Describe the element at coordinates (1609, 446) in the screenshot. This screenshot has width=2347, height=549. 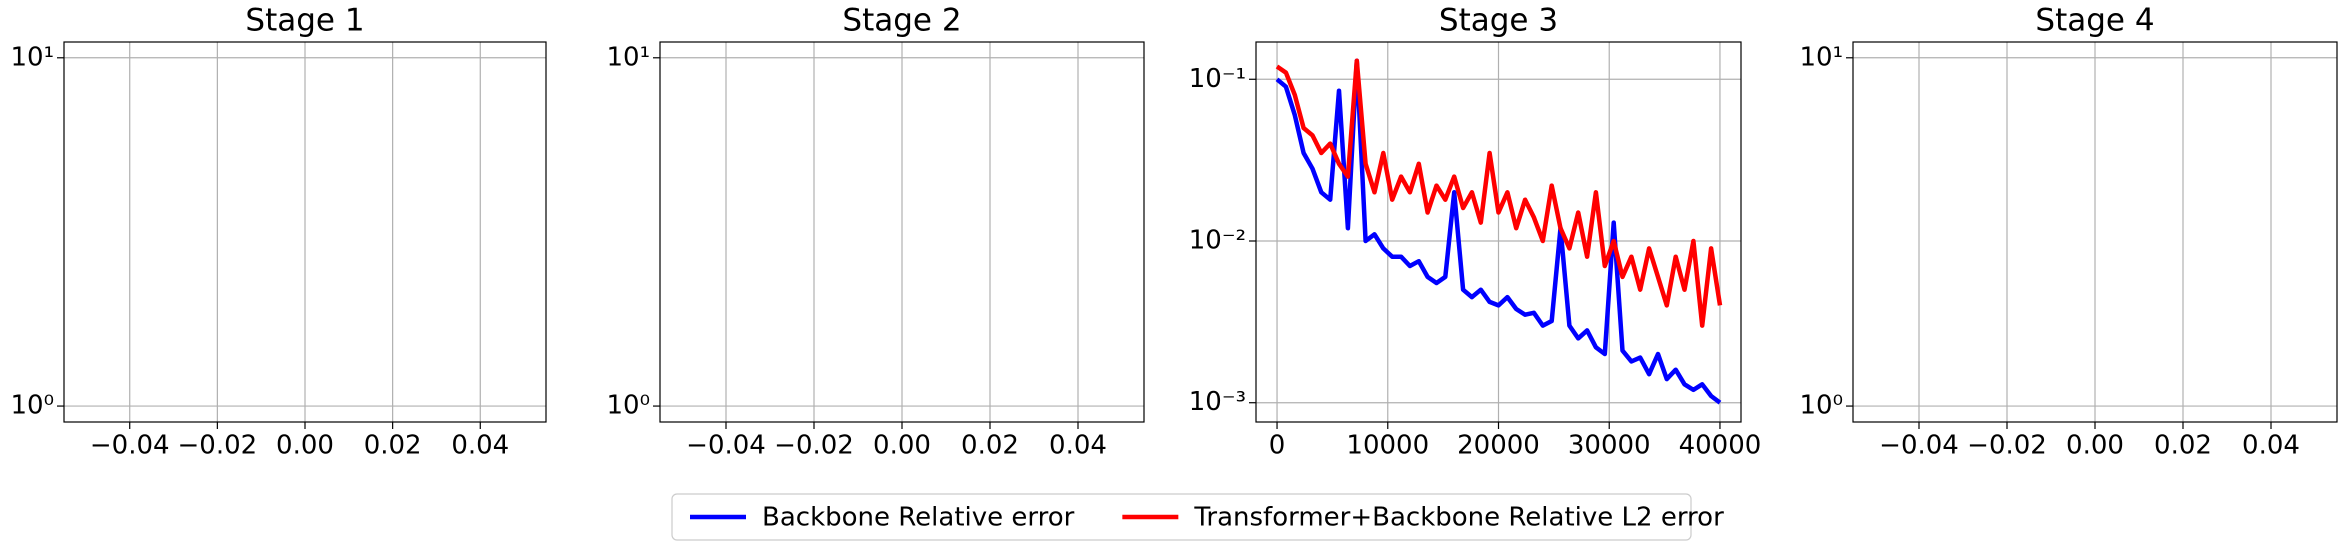
I see `x-tick-label: 30000` at that location.